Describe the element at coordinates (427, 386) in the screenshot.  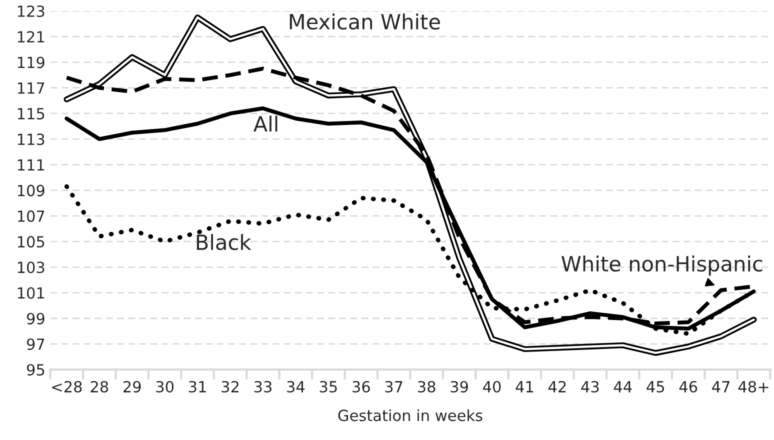
I see `x-tick-label: 38` at that location.